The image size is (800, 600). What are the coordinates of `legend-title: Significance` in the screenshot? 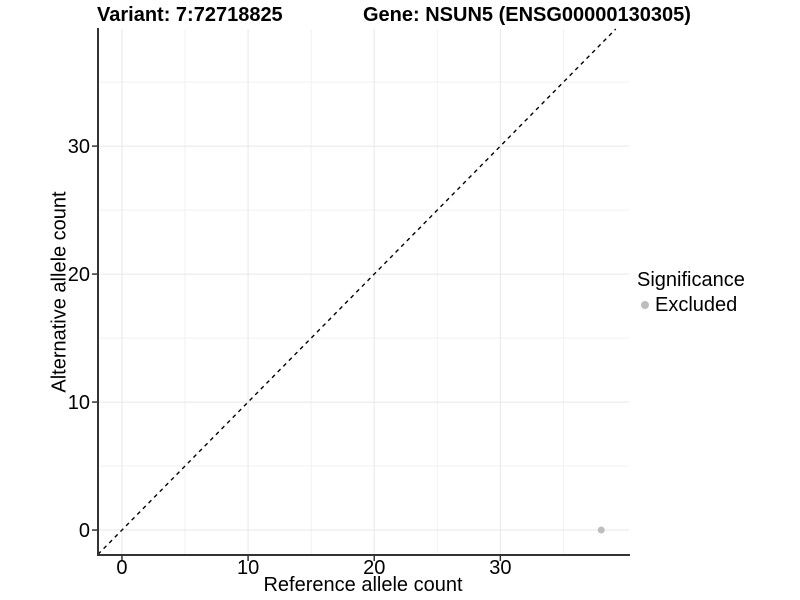 It's located at (691, 280).